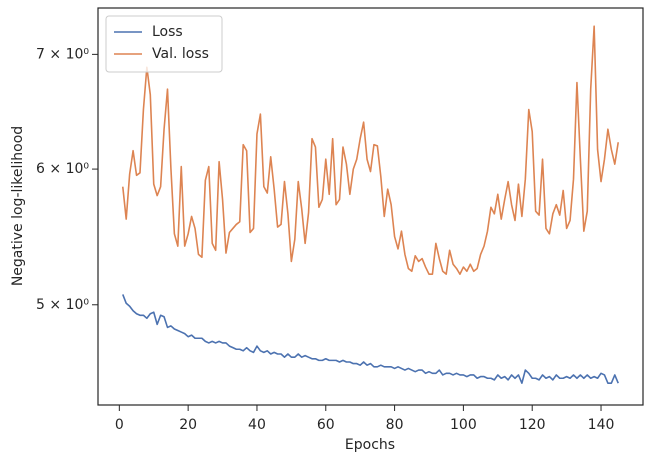 This screenshot has width=652, height=467. Describe the element at coordinates (180, 54) in the screenshot. I see `legend-label: Val. loss` at that location.